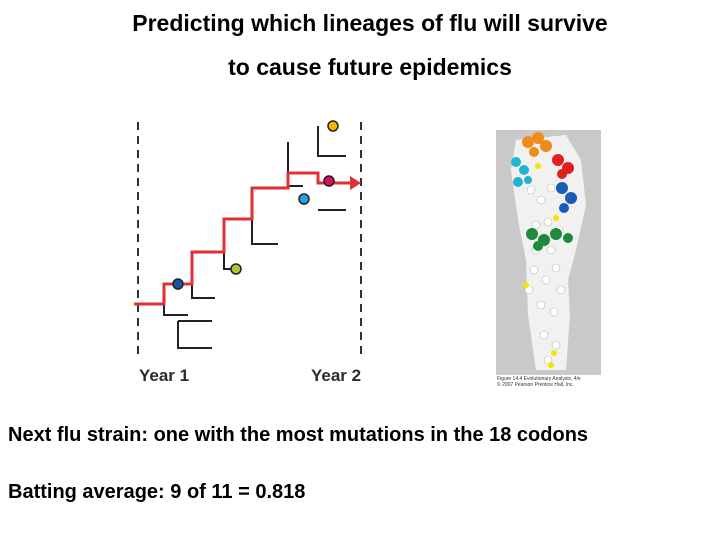  What do you see at coordinates (236, 269) in the screenshot?
I see `olive-green-node` at bounding box center [236, 269].